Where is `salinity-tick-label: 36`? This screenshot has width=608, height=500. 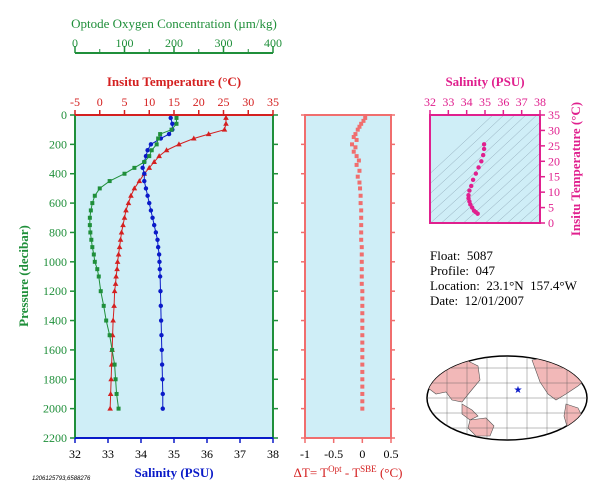
salinity-tick-label: 36 is located at coordinates (207, 454).